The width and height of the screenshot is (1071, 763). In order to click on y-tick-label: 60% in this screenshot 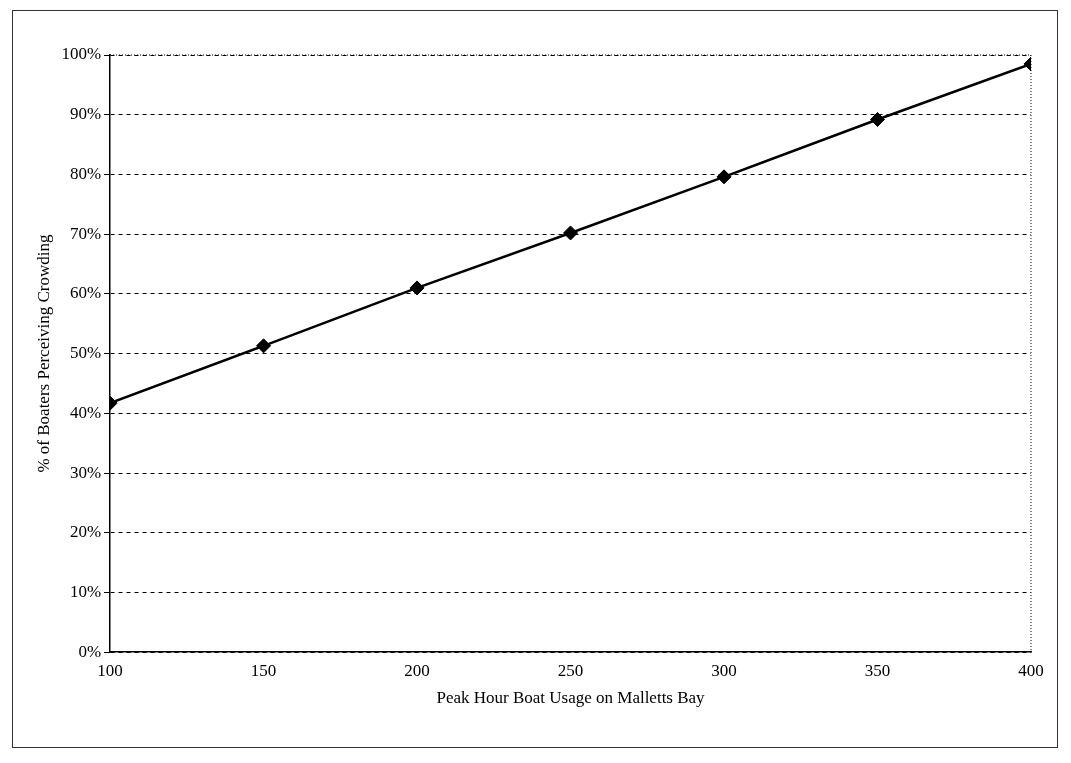, I will do `click(85, 293)`.